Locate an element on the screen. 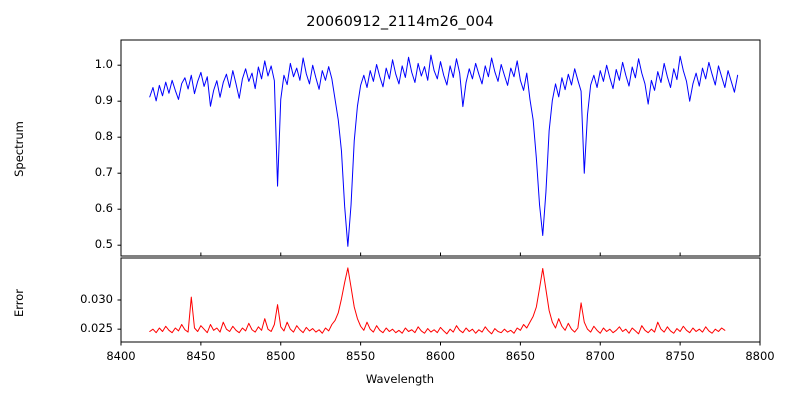 The width and height of the screenshot is (800, 400). x-tick-label: 8550 is located at coordinates (360, 356).